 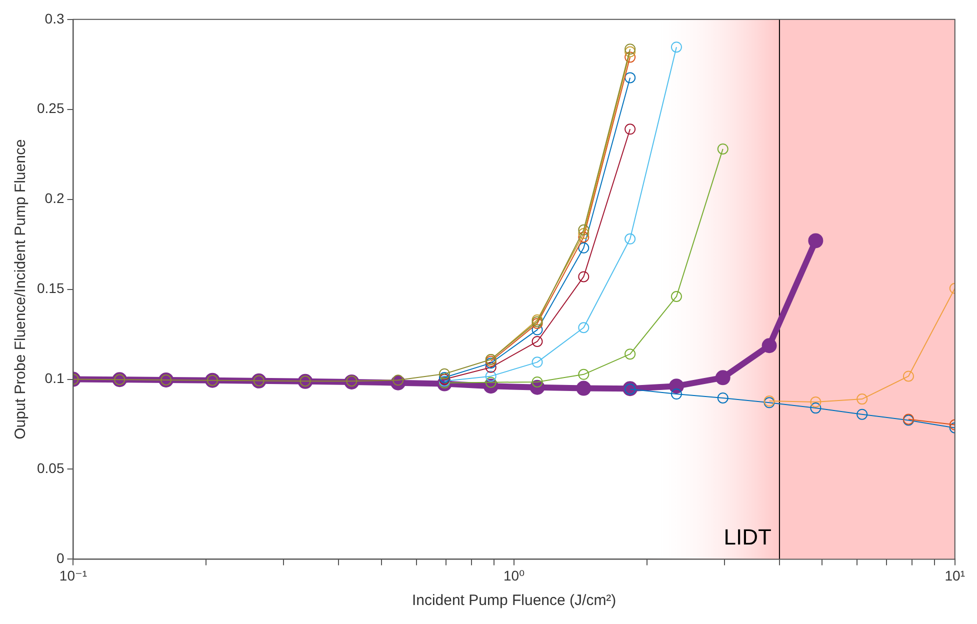 I want to click on x-tick-label: 10⁰, so click(x=514, y=575).